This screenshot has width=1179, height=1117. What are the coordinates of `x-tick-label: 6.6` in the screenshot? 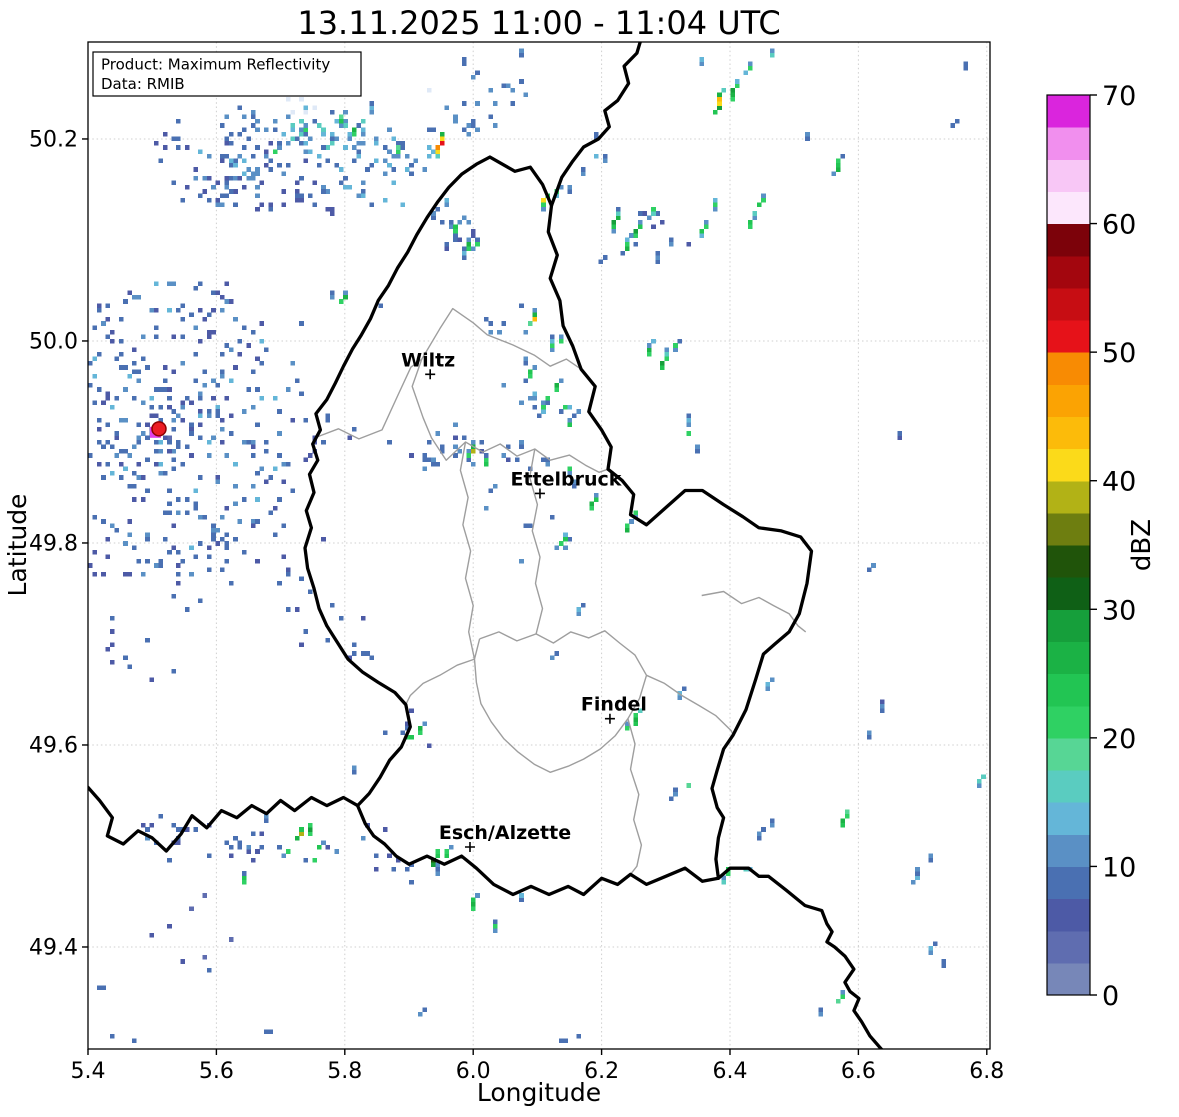 It's located at (858, 1071).